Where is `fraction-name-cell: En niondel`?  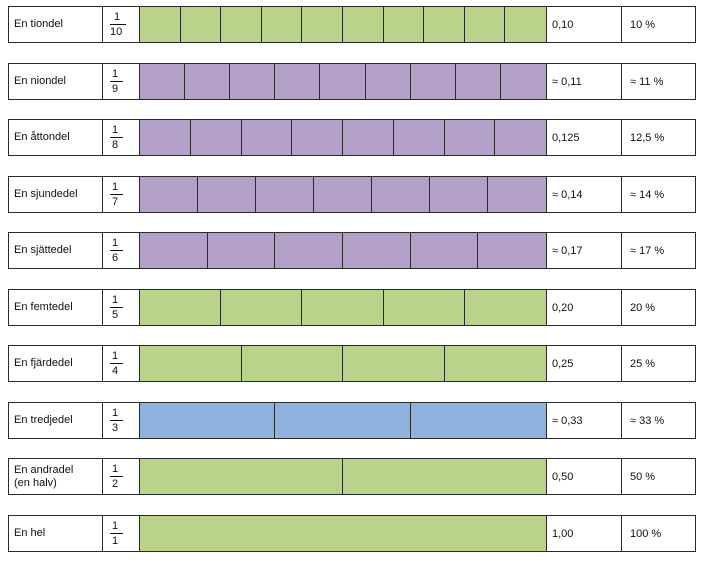
fraction-name-cell: En niondel is located at coordinates (55, 81).